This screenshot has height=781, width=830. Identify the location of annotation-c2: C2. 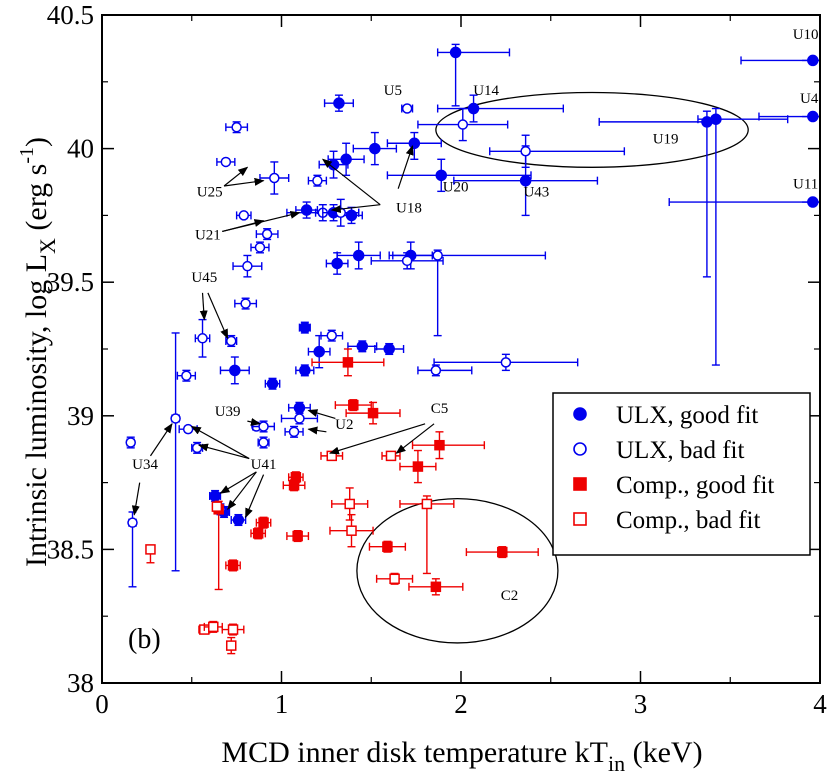
(510, 596).